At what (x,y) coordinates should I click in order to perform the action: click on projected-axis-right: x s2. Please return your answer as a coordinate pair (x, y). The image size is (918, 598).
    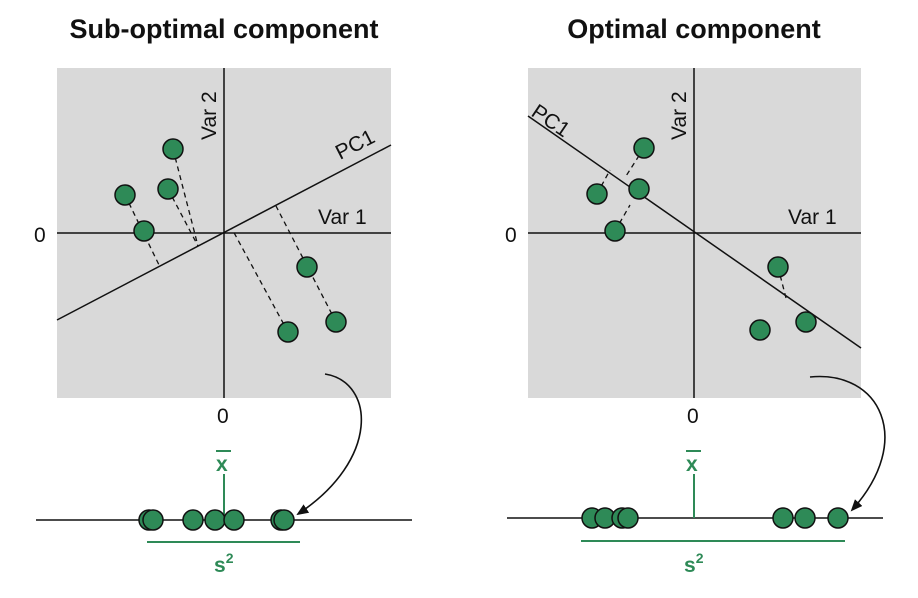
    Looking at the image, I should click on (695, 513).